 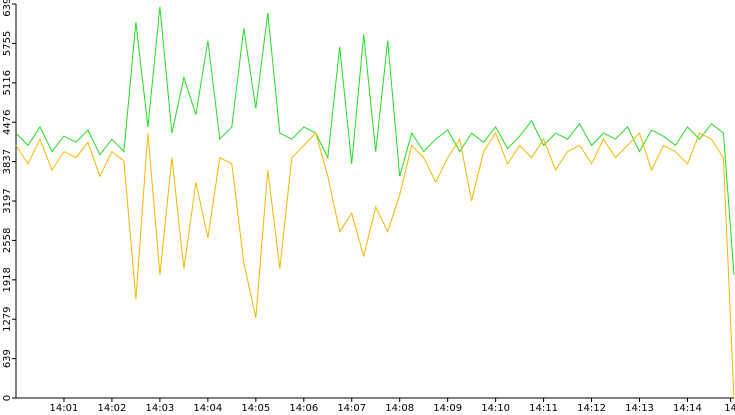 What do you see at coordinates (159, 408) in the screenshot?
I see `x-tick-label: 14:03` at bounding box center [159, 408].